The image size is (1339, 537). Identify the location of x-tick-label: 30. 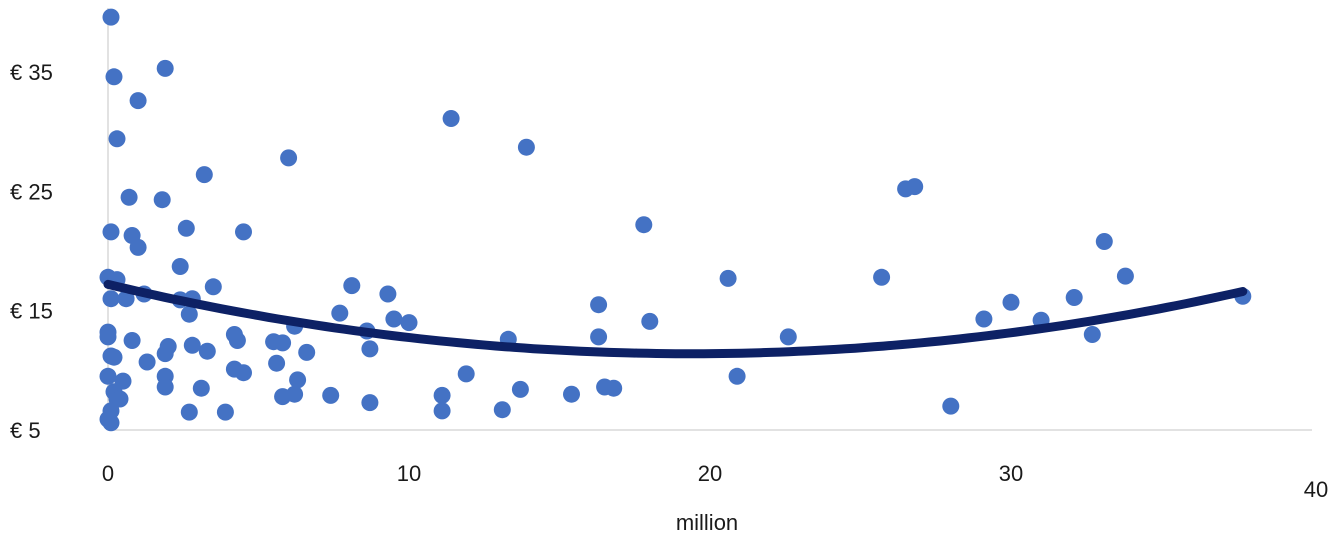
(1011, 473).